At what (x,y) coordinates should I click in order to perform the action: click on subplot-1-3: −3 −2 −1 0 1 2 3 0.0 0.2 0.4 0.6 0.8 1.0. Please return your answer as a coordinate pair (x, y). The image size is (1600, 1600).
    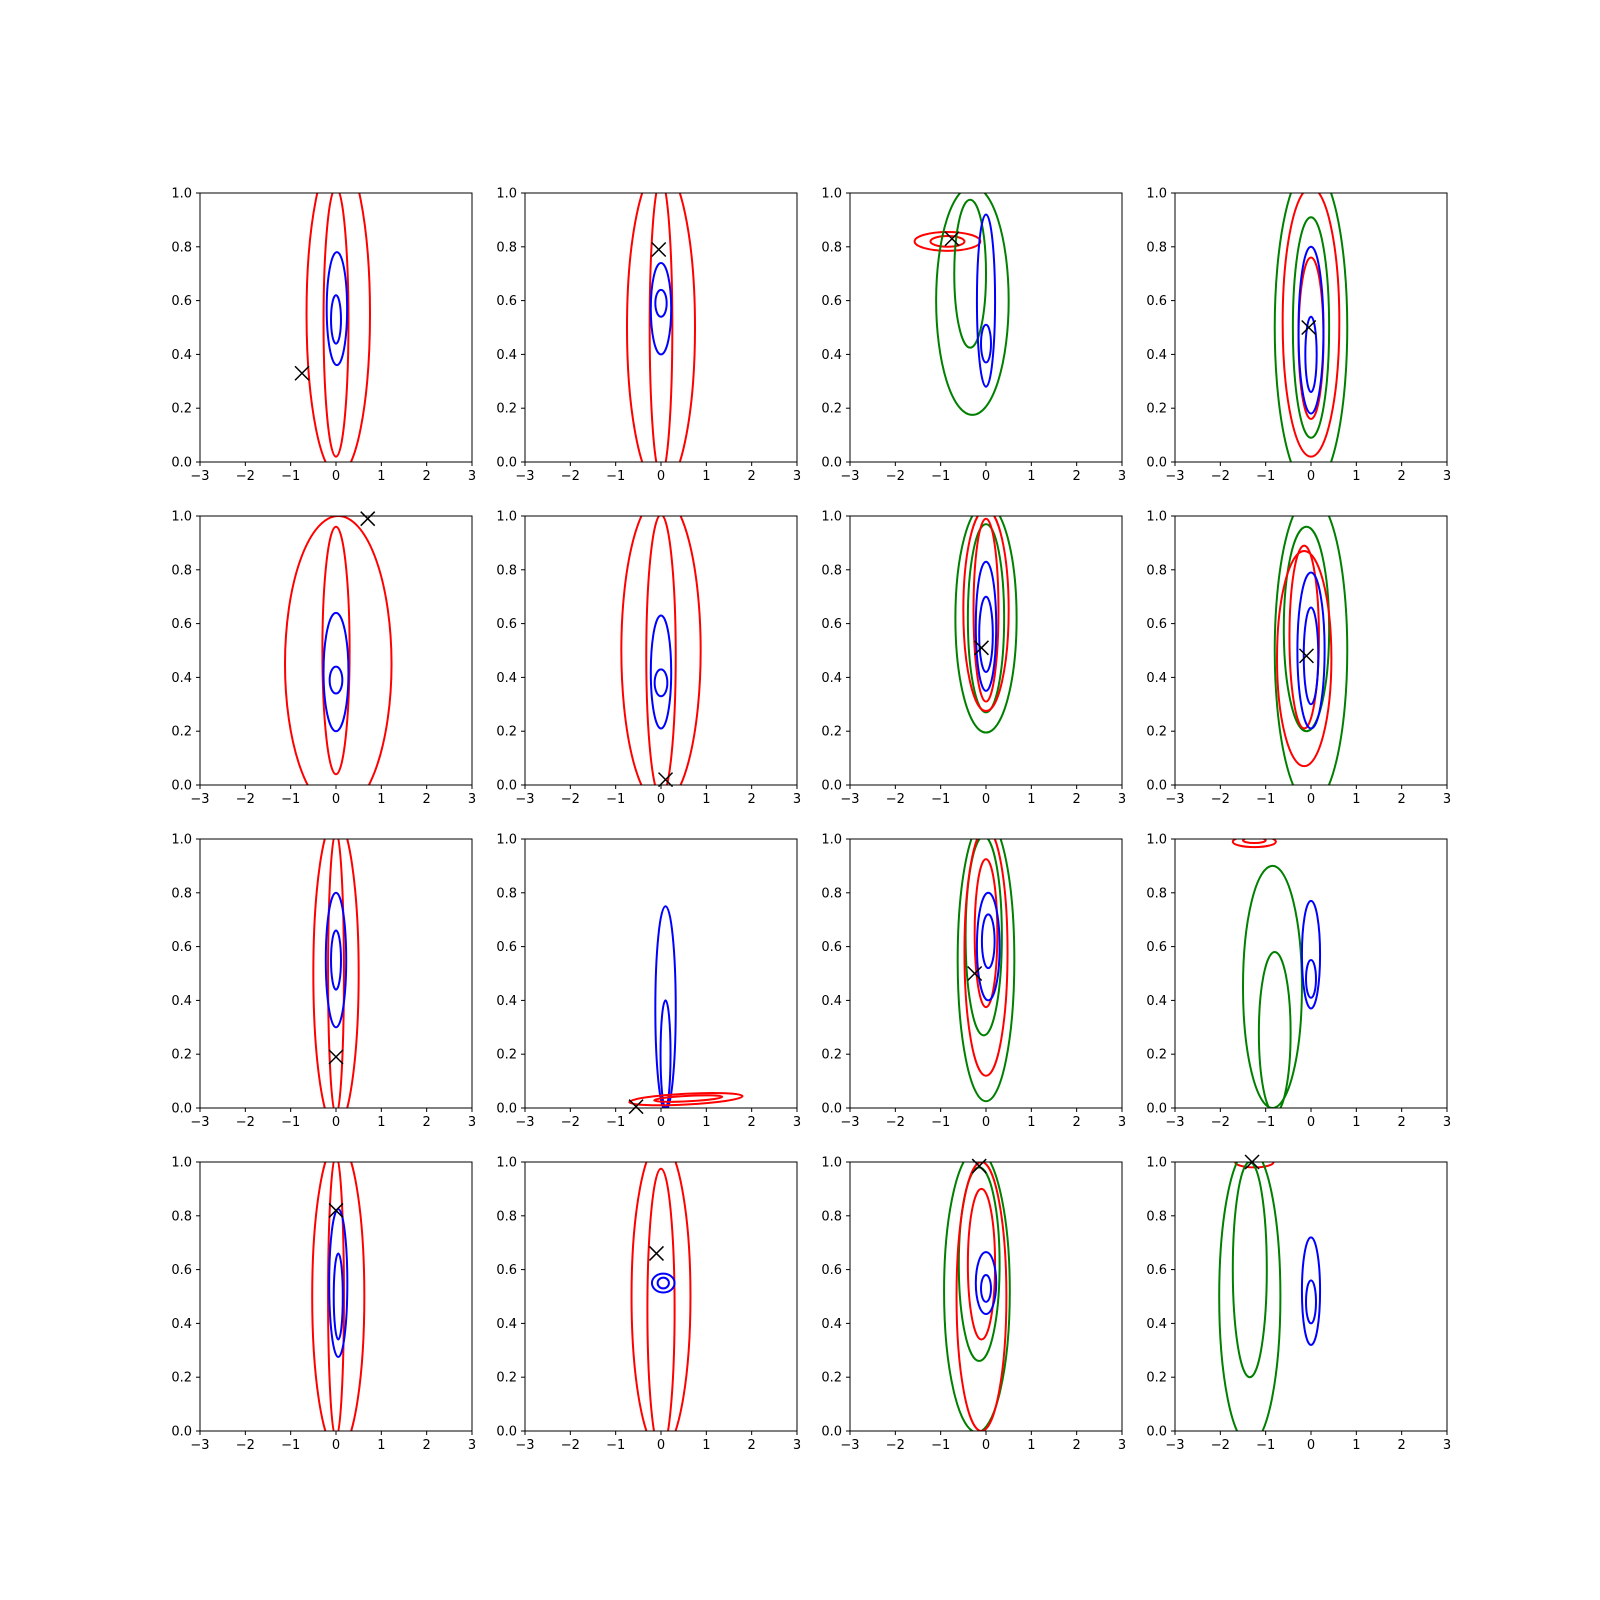
    Looking at the image, I should click on (973, 336).